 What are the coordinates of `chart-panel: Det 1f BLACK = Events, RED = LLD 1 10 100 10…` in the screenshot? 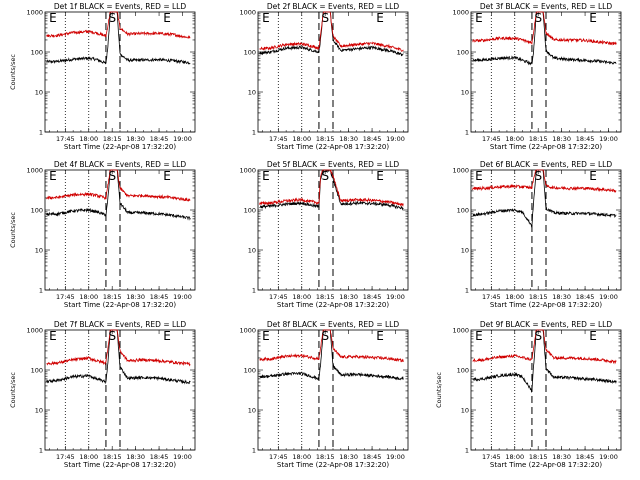 It's located at (102, 76).